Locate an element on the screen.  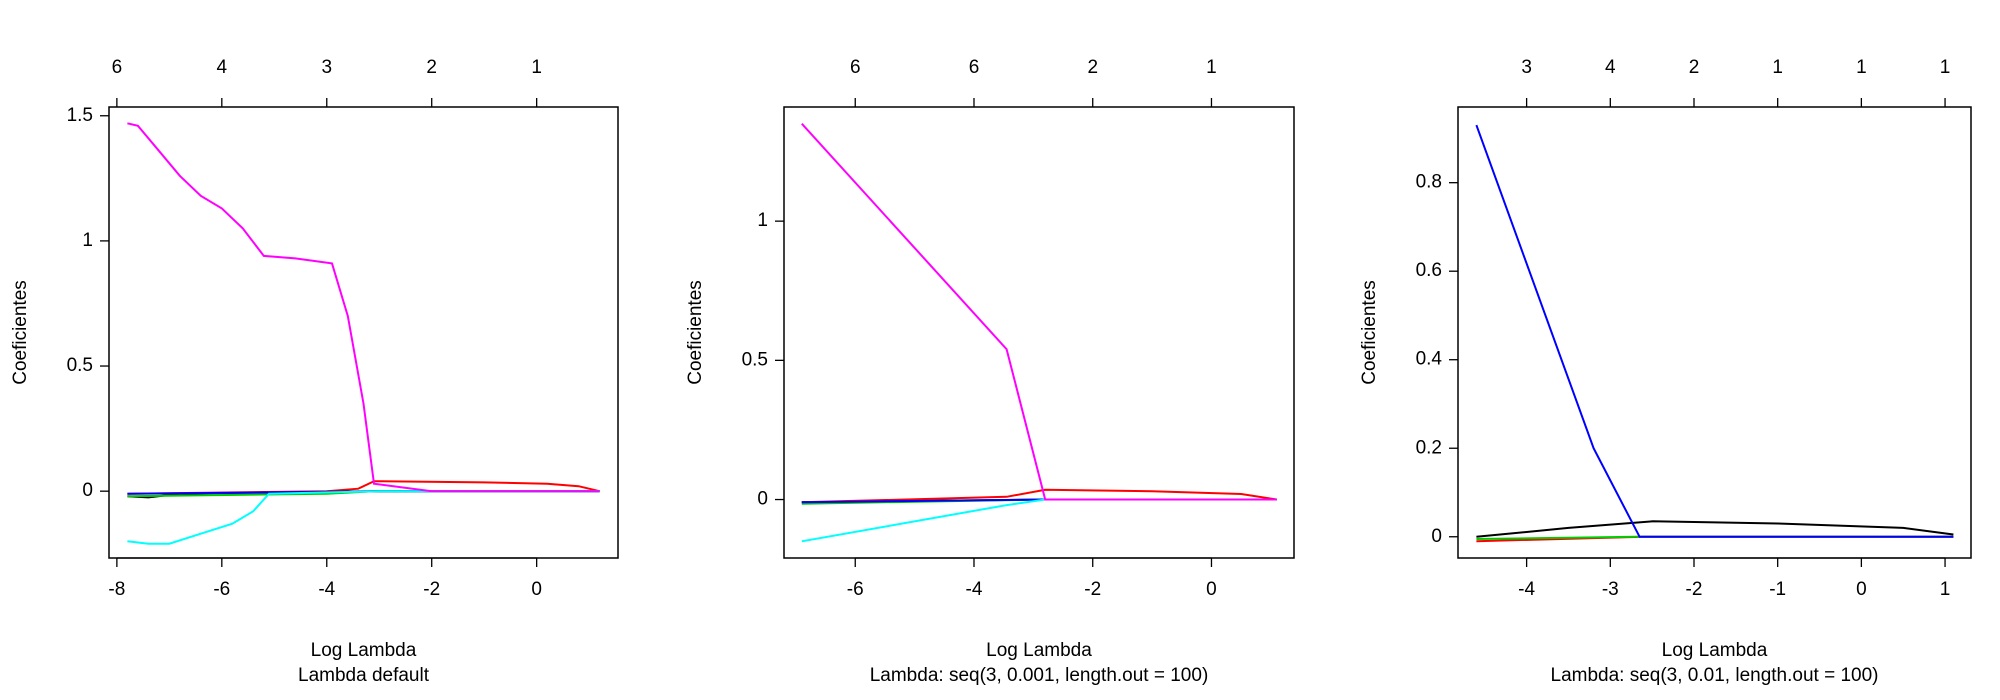
y-tick-label: 0.2 is located at coordinates (1429, 447).